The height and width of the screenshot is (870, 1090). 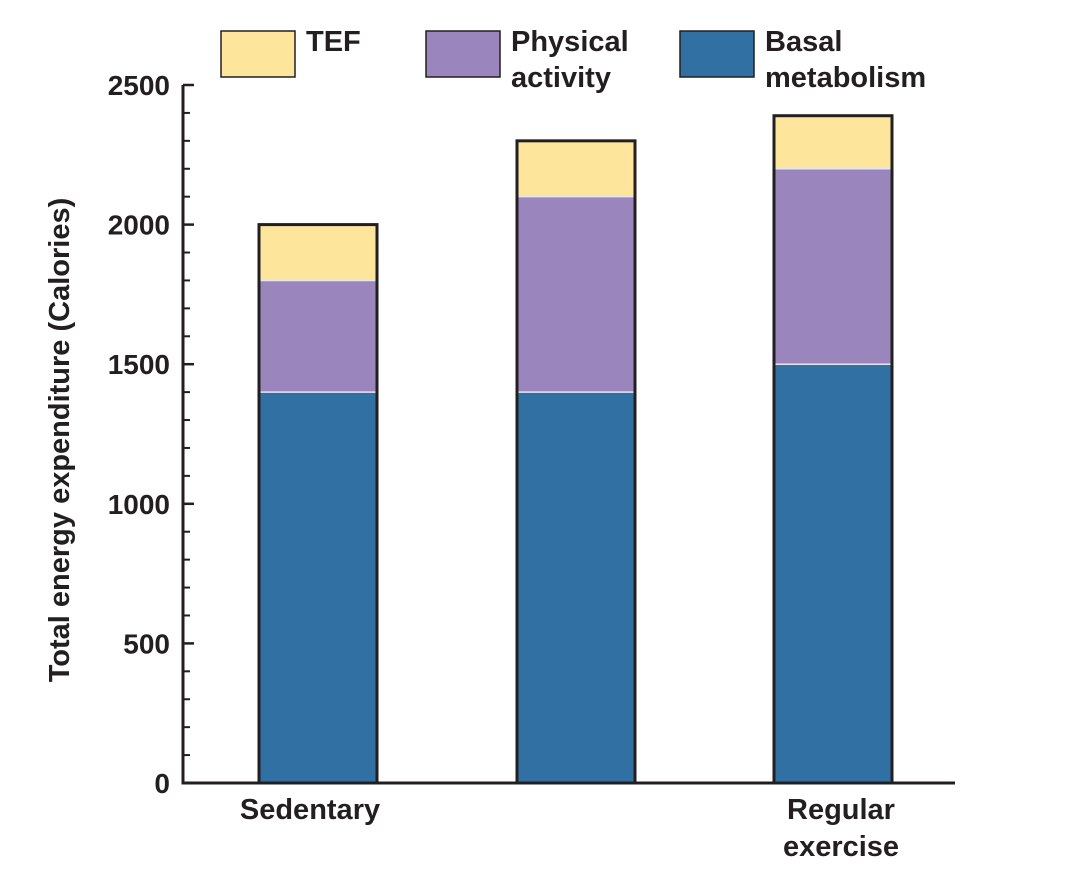 I want to click on legend-label: Physical, so click(x=570, y=42).